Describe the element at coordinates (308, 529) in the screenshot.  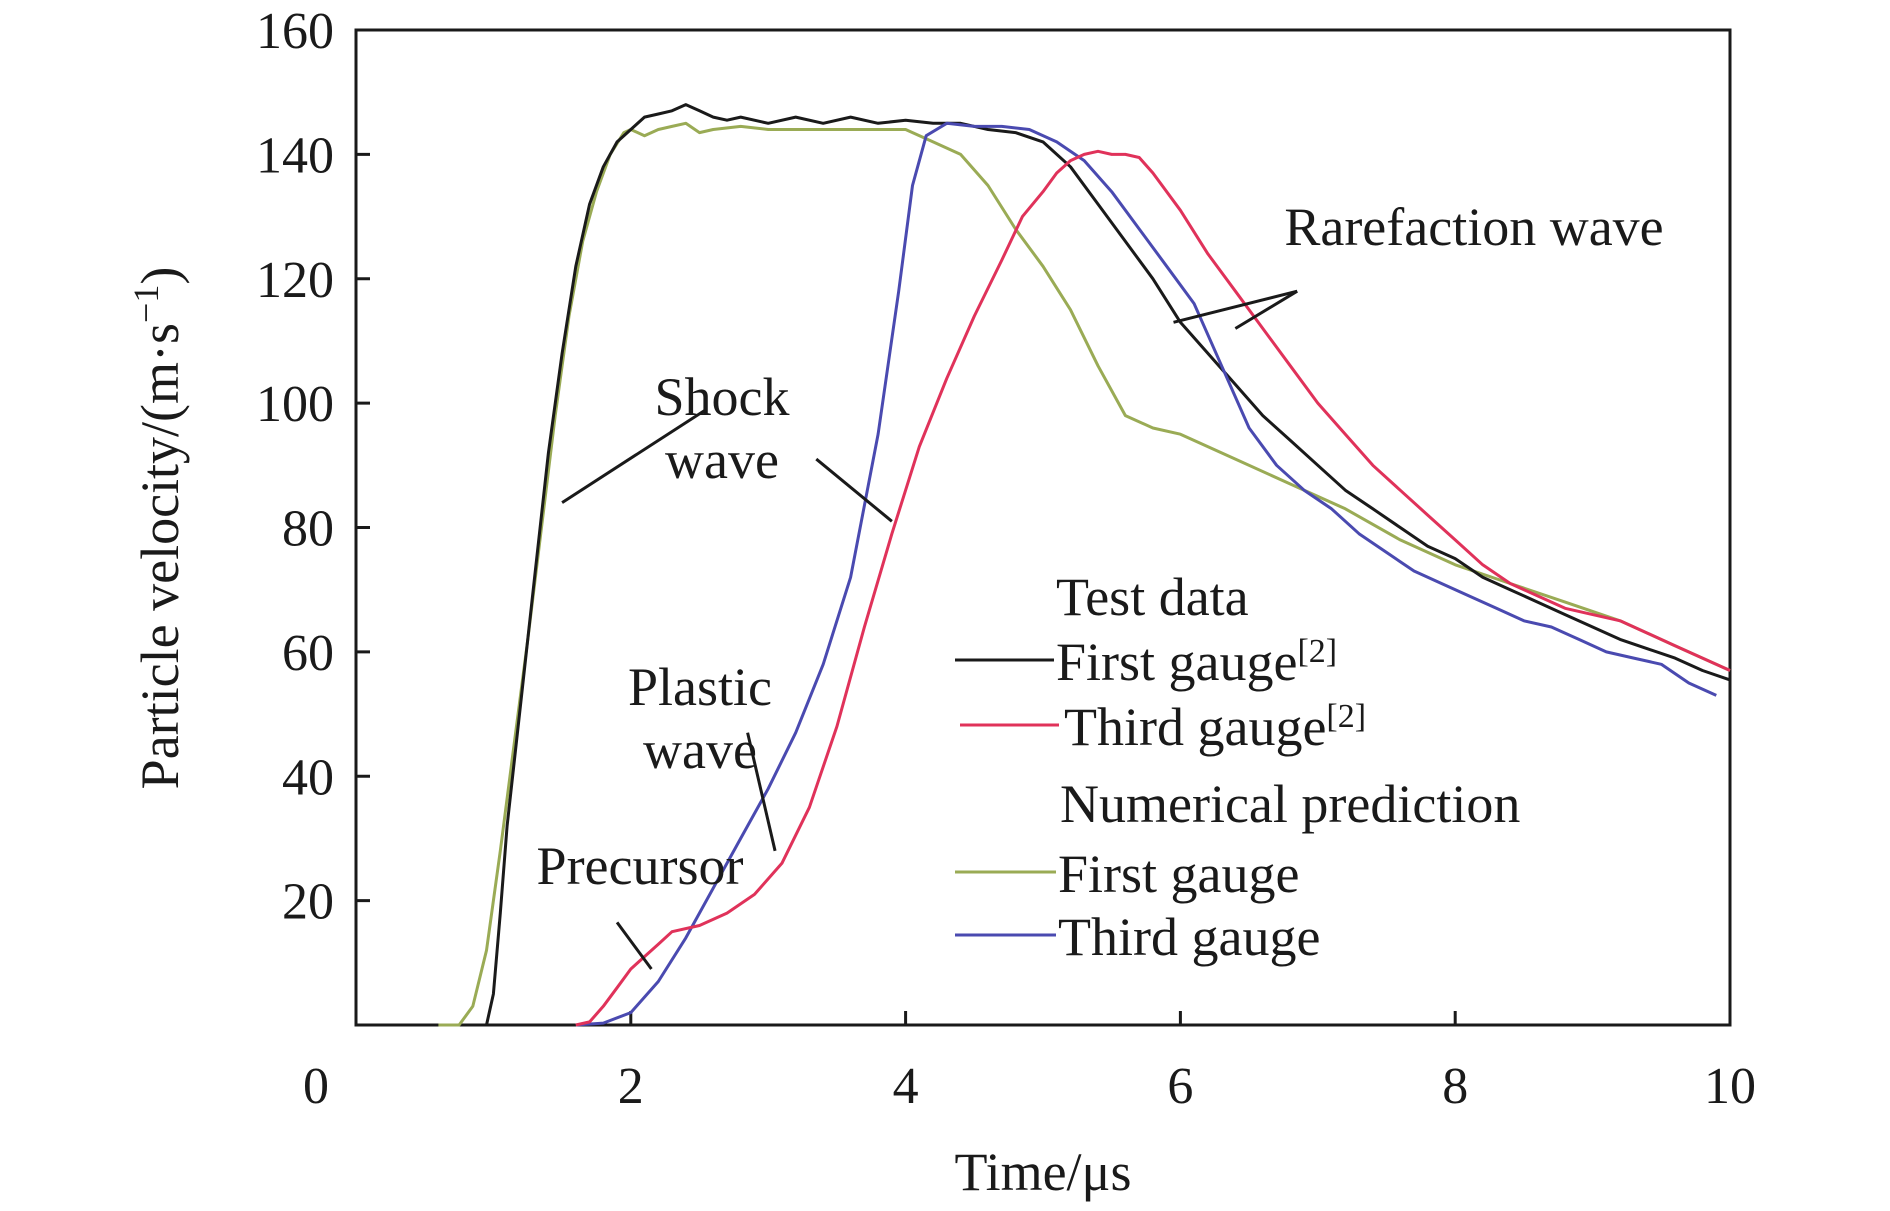
I see `y-tick-label: 80` at that location.